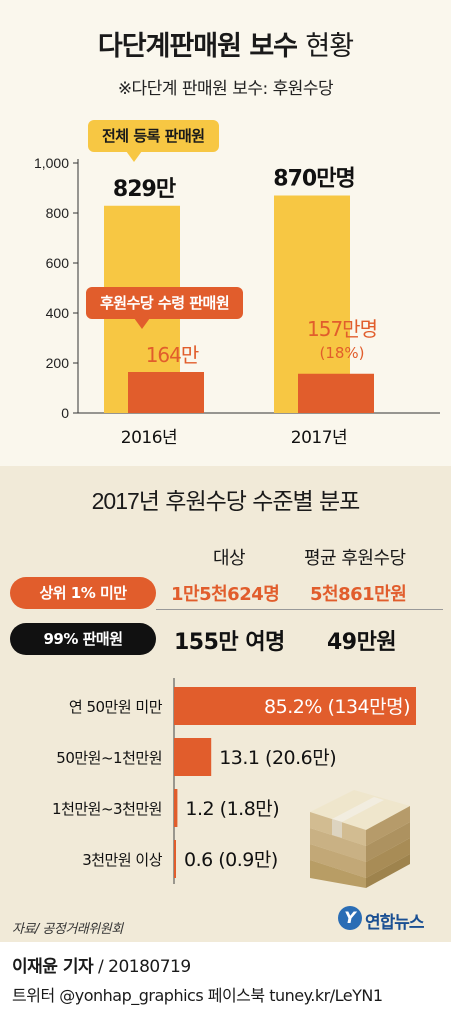 The height and width of the screenshot is (1031, 451). What do you see at coordinates (53, 967) in the screenshot?
I see `reporter-name: 이재윤 기자` at bounding box center [53, 967].